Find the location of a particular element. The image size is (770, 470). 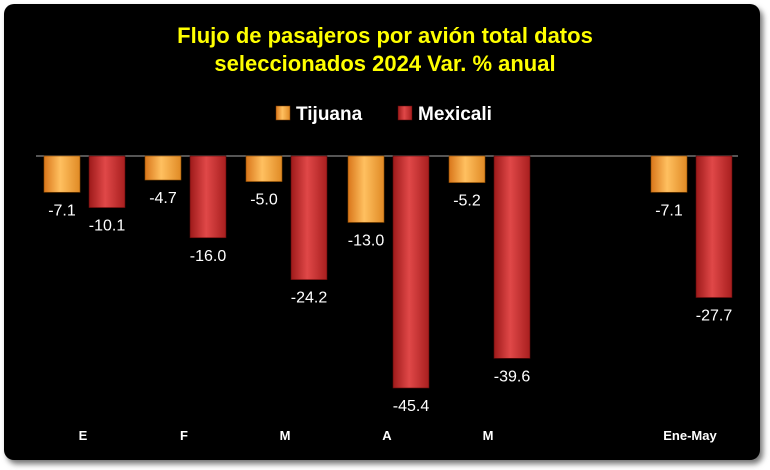

value-label-tijuana-5: -7.1 is located at coordinates (669, 210).